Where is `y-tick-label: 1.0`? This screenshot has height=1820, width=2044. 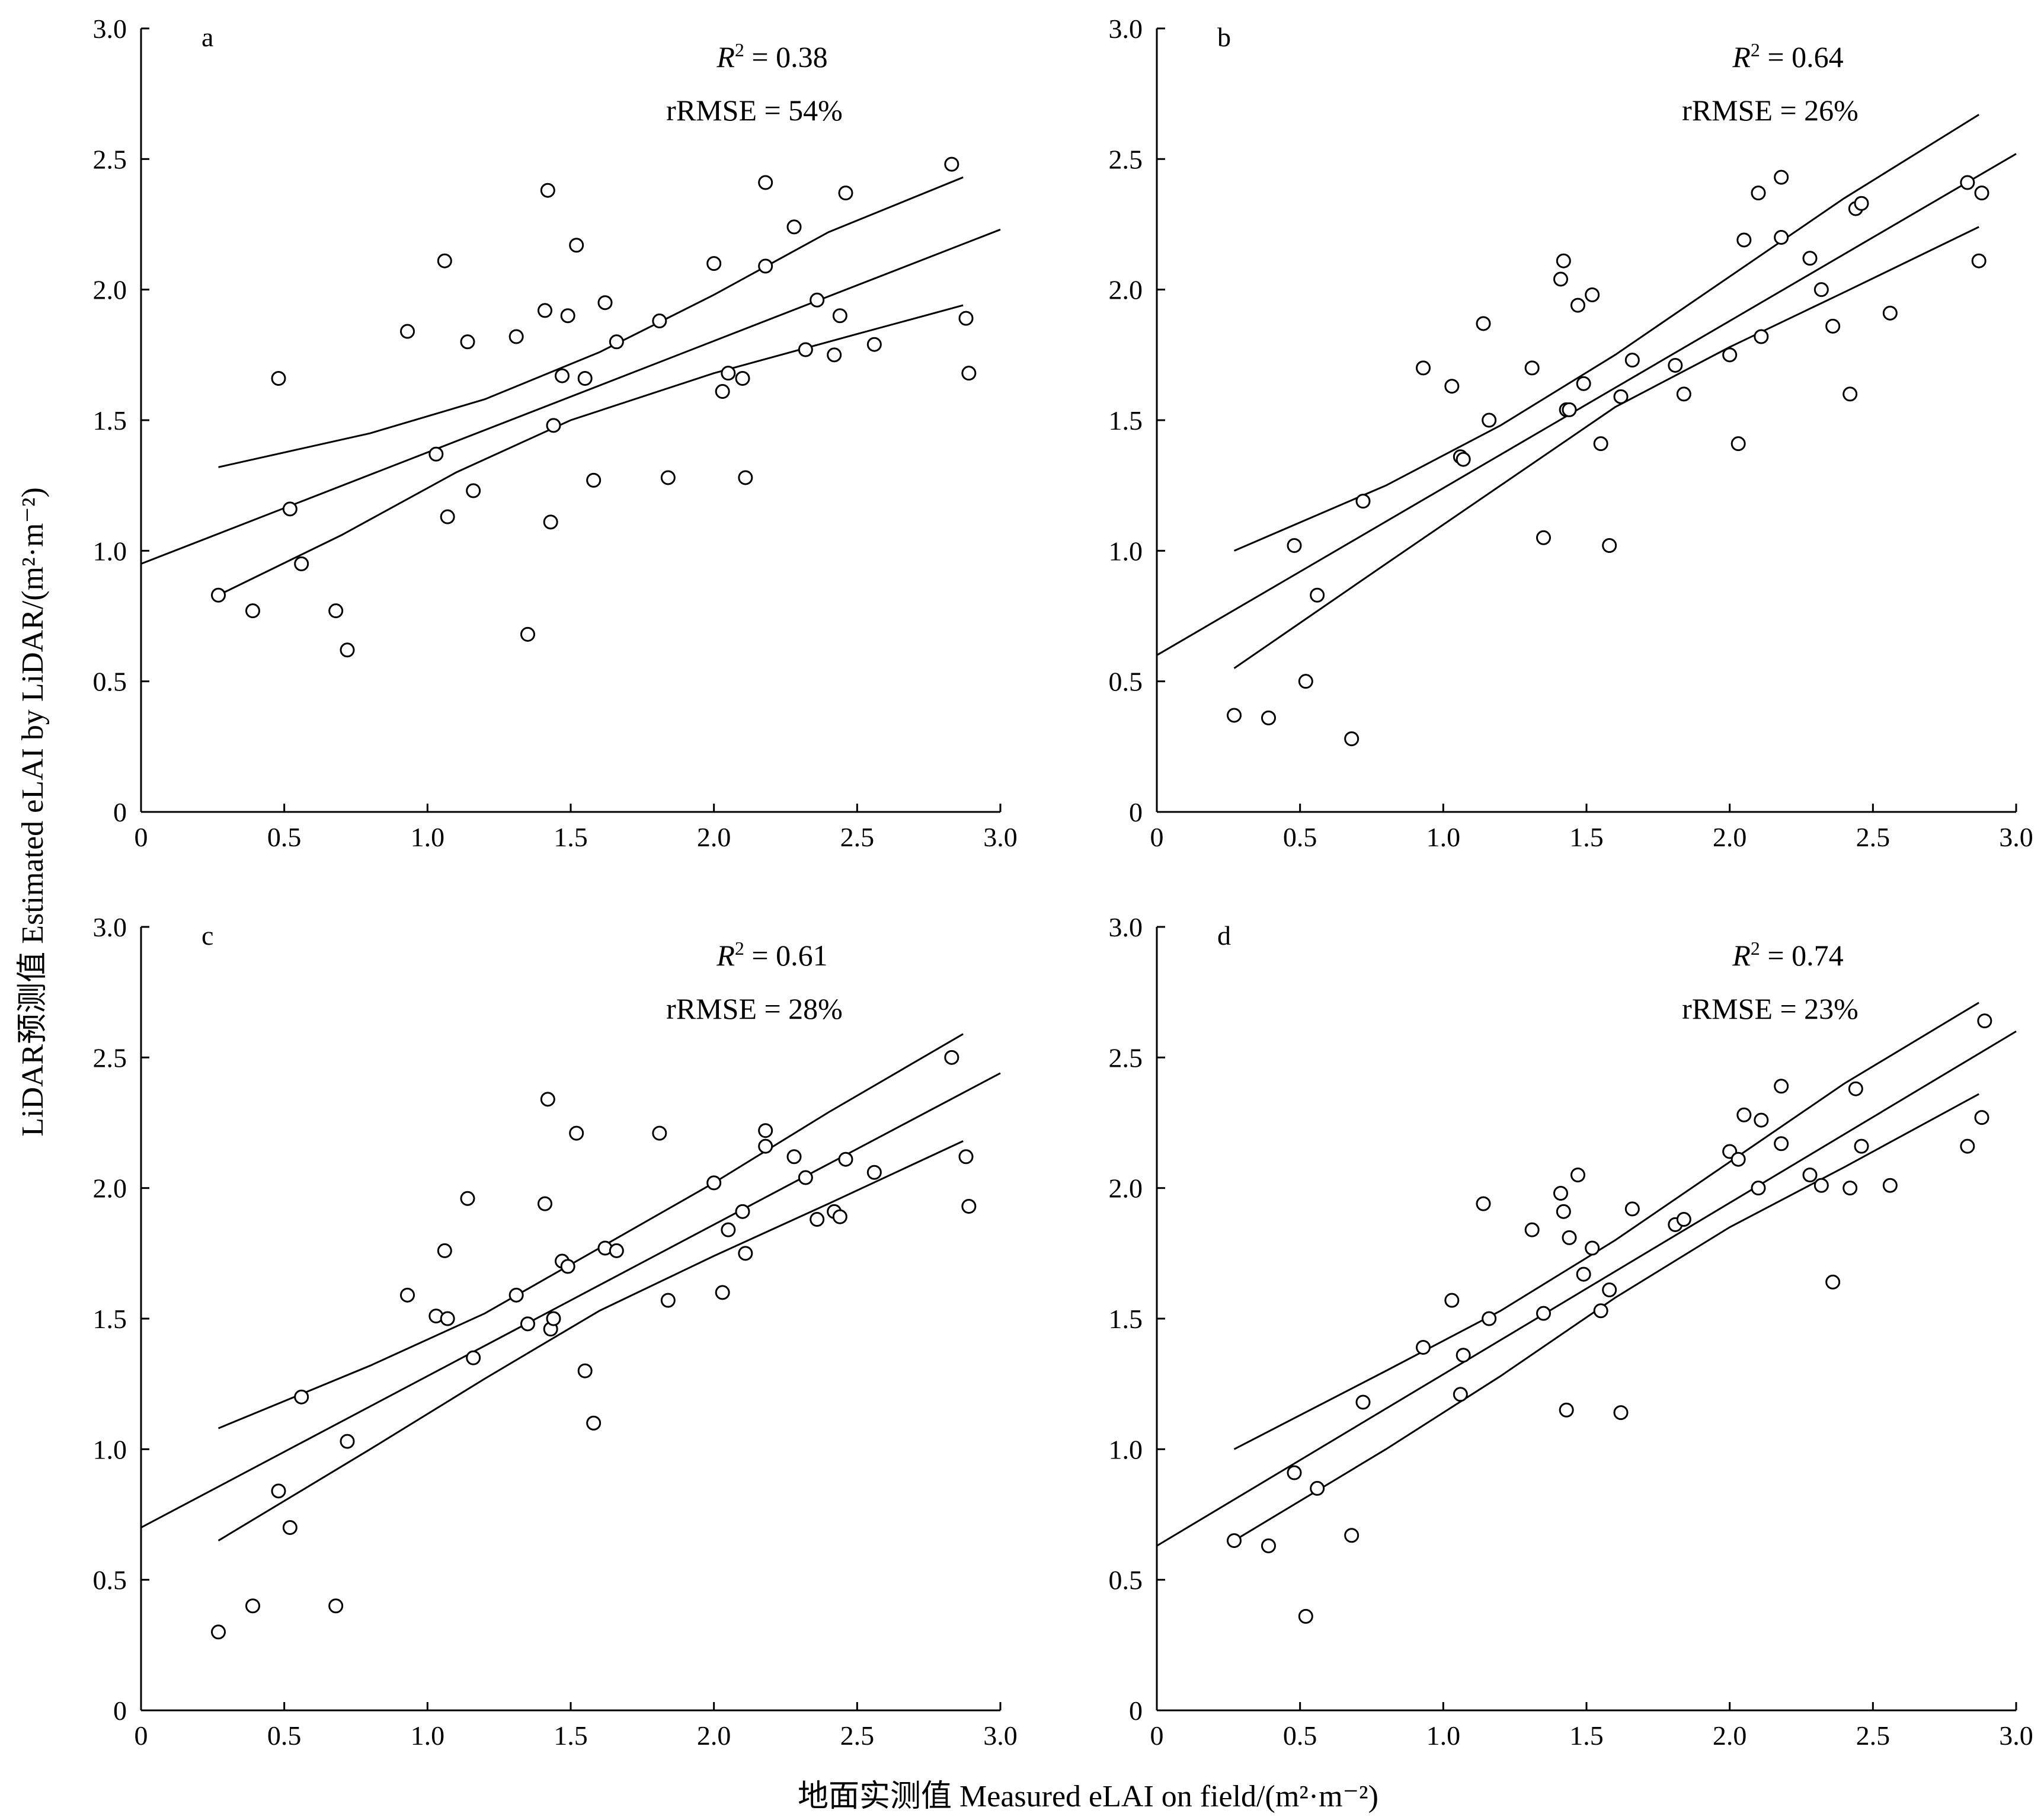
y-tick-label: 1.0 is located at coordinates (110, 1449).